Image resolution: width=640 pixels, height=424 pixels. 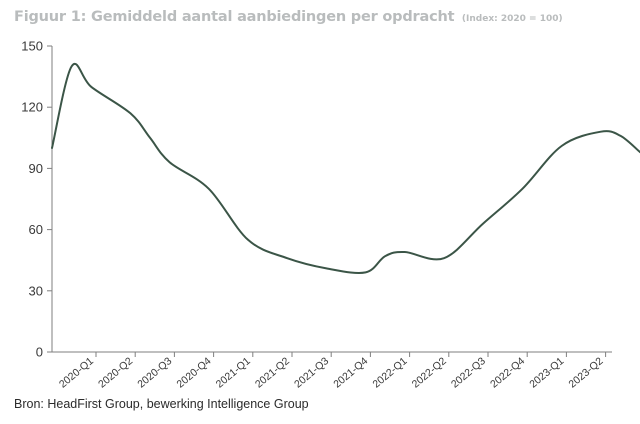 I want to click on y-tick-label: 150, so click(x=32, y=46).